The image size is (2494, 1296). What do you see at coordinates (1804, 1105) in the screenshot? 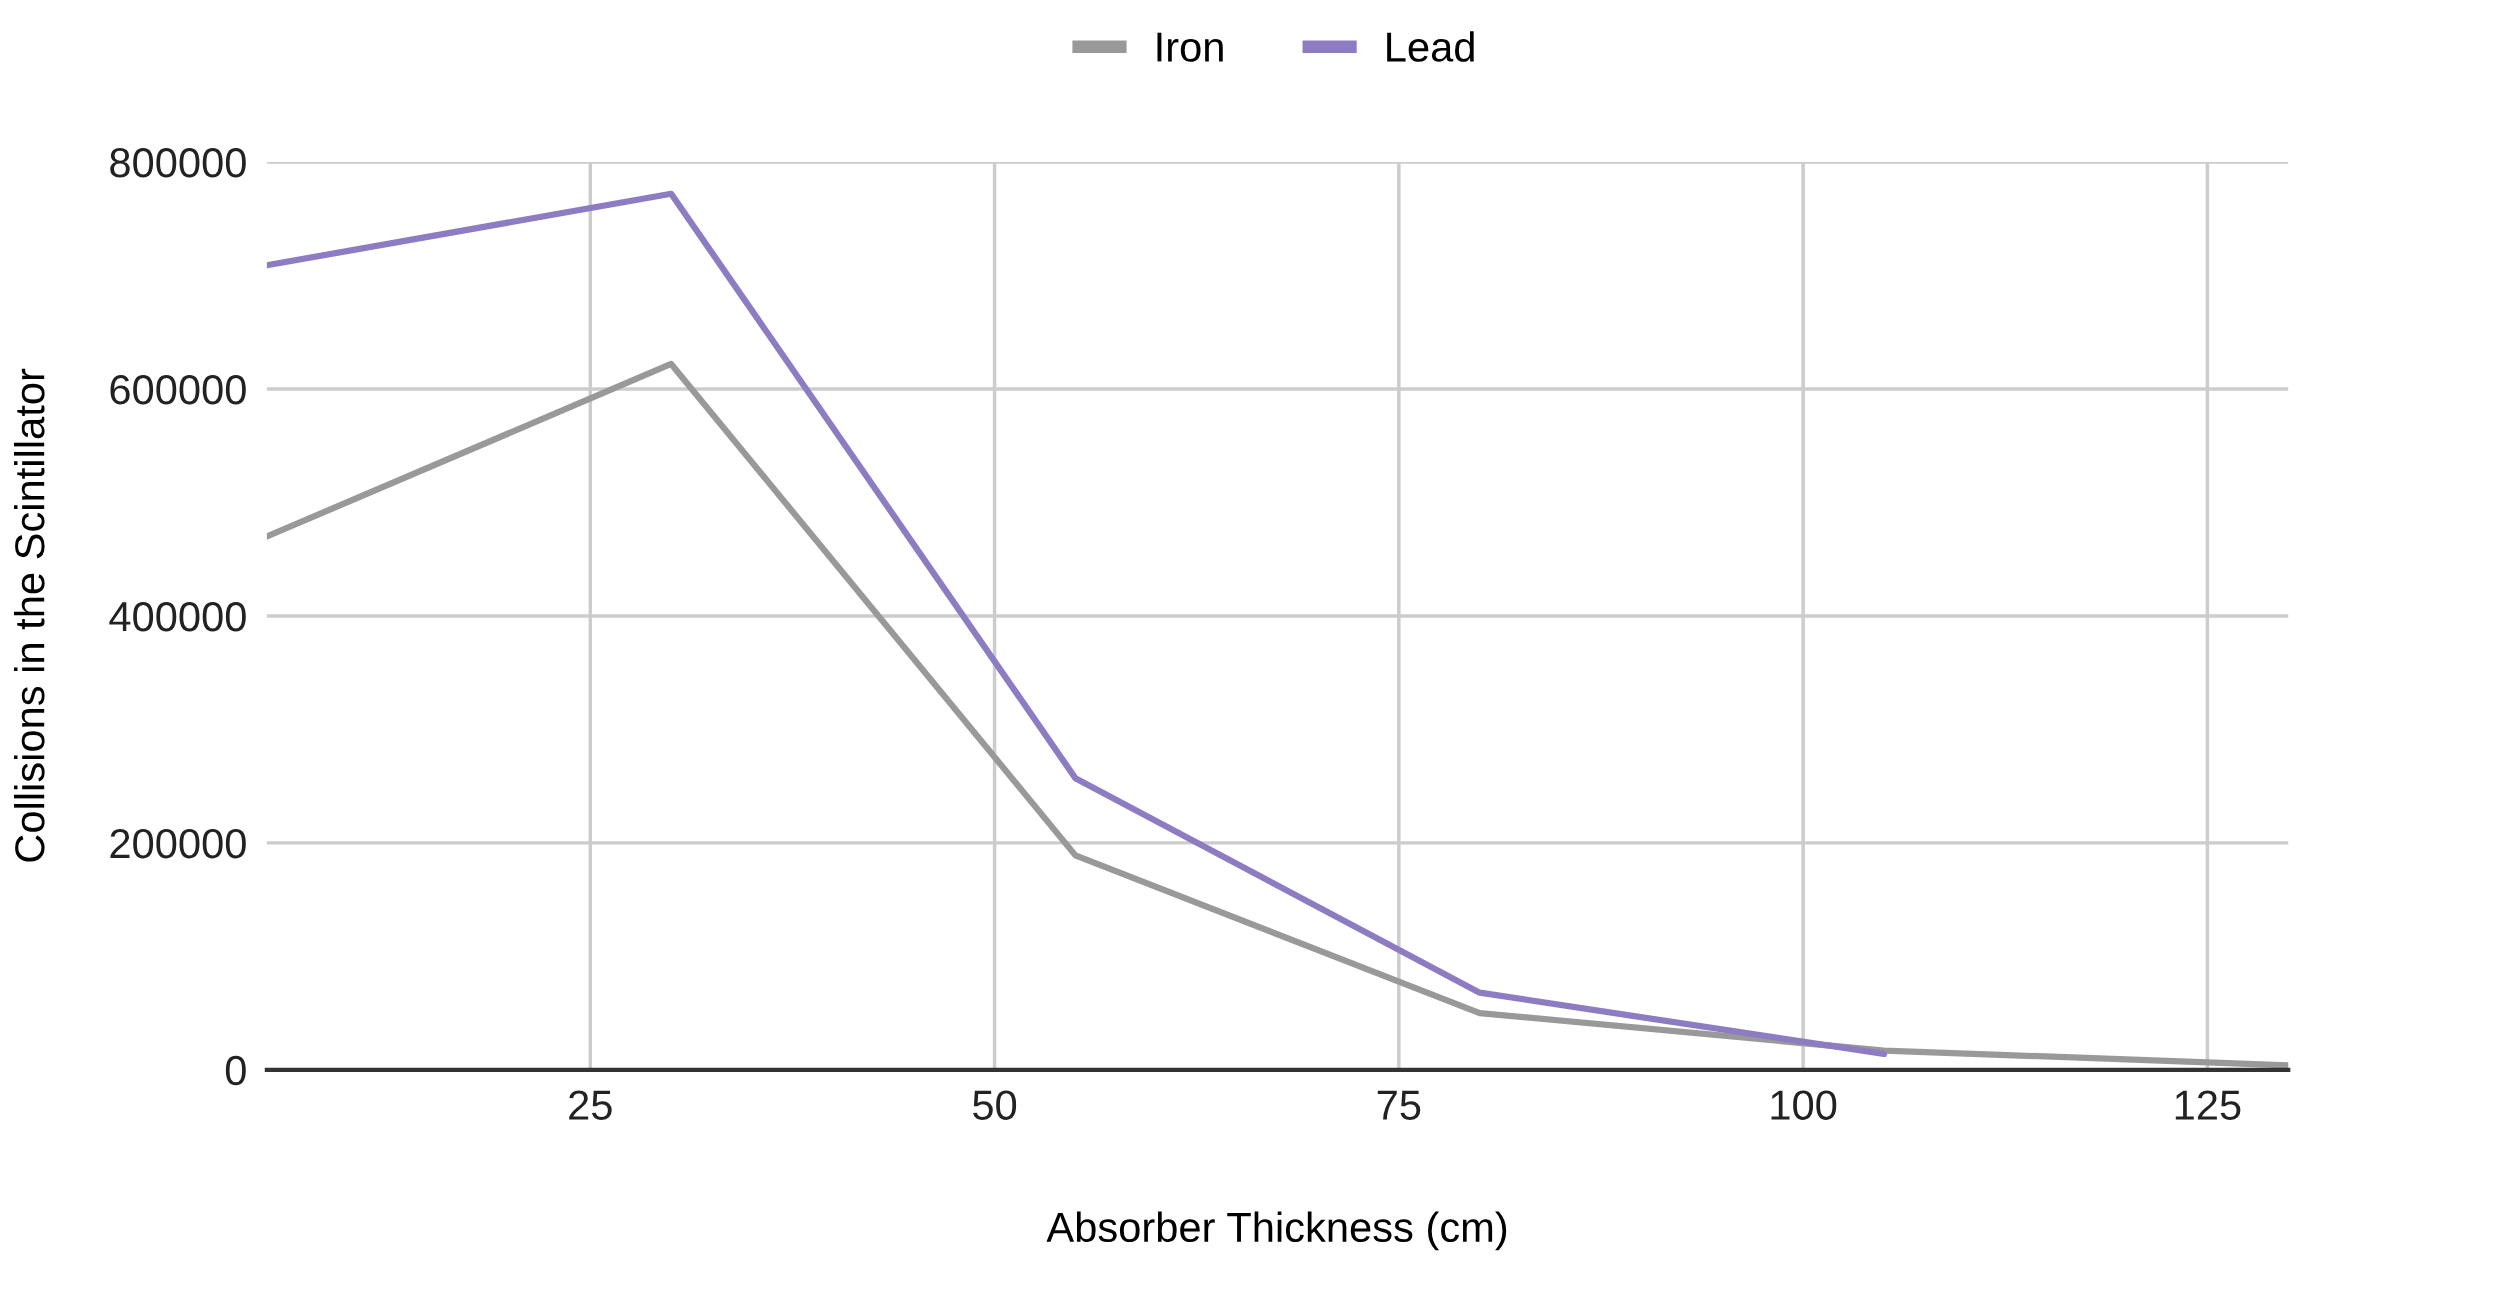
I see `x-tick-label: 100` at bounding box center [1804, 1105].